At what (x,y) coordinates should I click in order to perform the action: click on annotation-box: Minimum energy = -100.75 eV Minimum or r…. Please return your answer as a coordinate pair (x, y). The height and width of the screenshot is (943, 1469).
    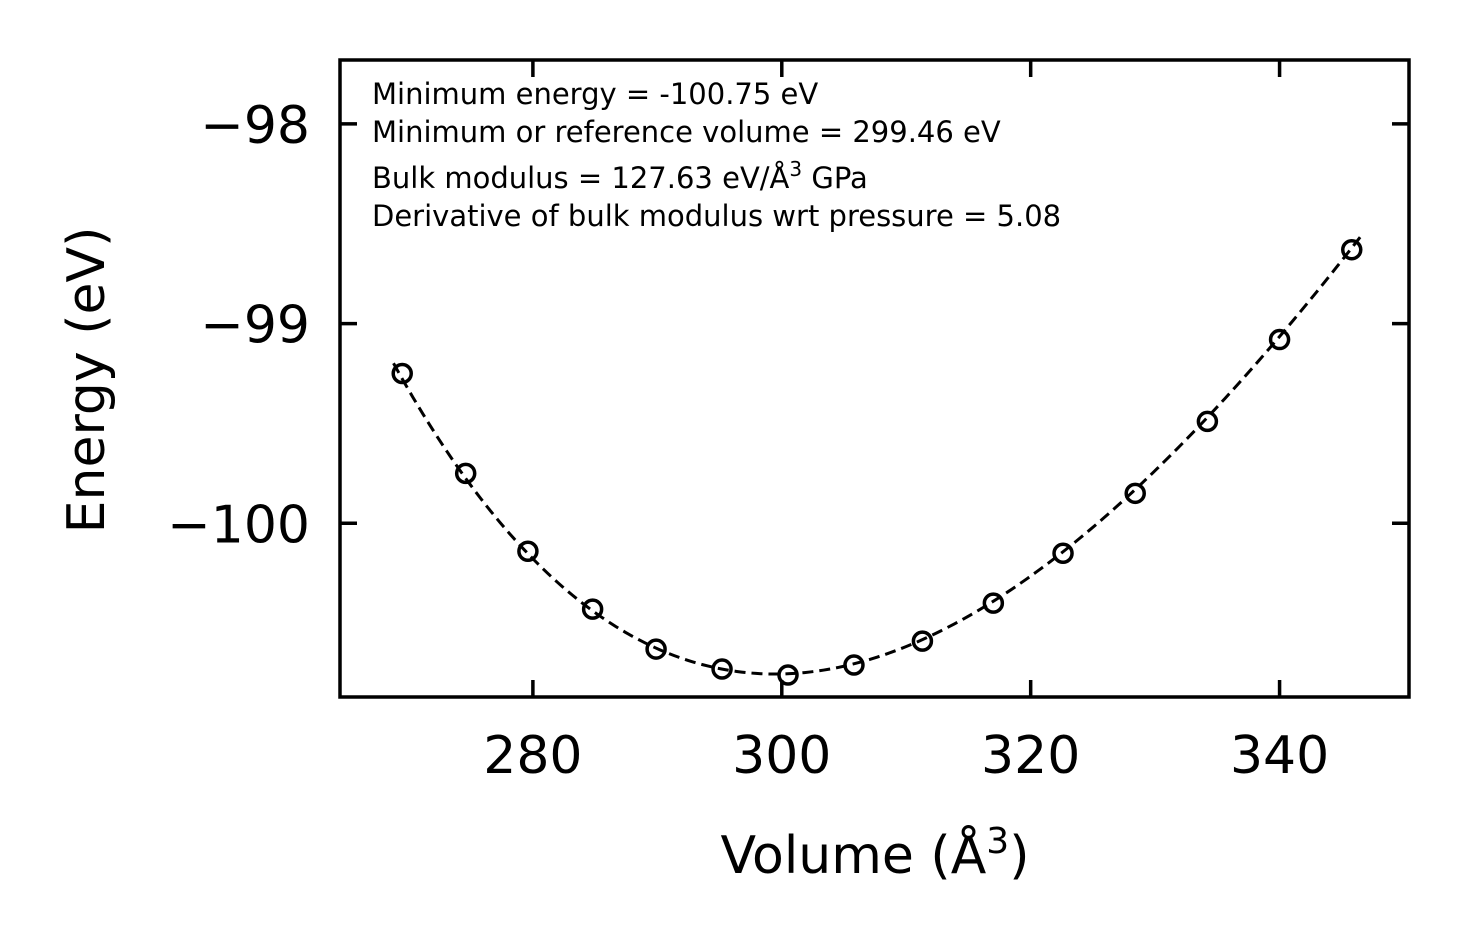
    Looking at the image, I should click on (716, 155).